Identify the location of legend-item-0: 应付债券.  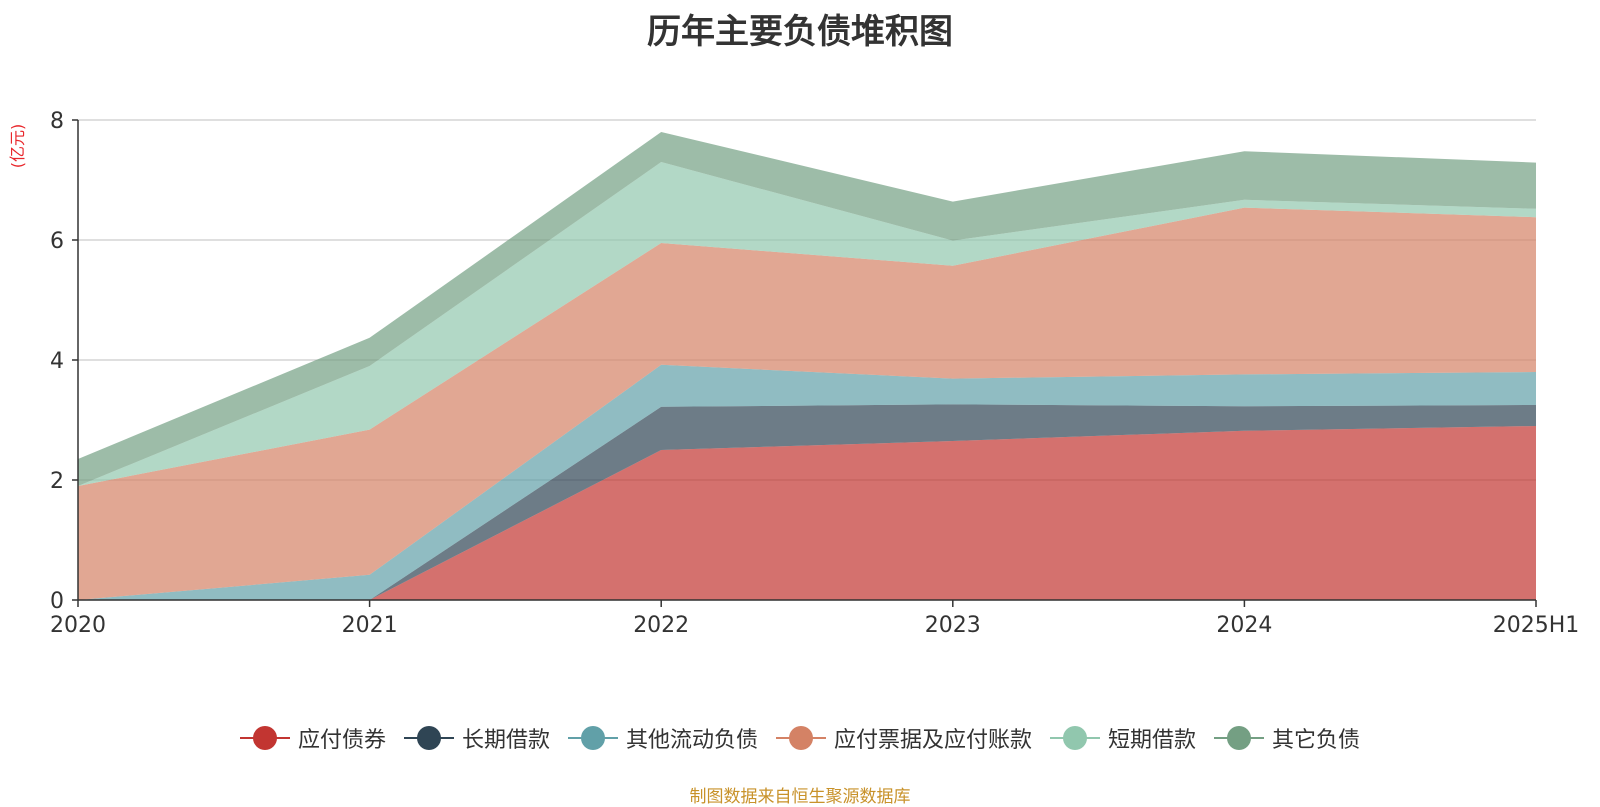
(312, 738).